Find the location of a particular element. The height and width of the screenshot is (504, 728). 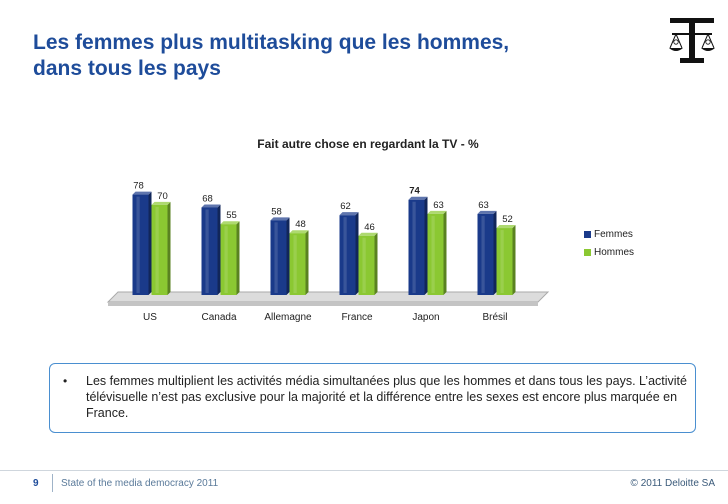

tick-label-2: Allemagne is located at coordinates (288, 317).